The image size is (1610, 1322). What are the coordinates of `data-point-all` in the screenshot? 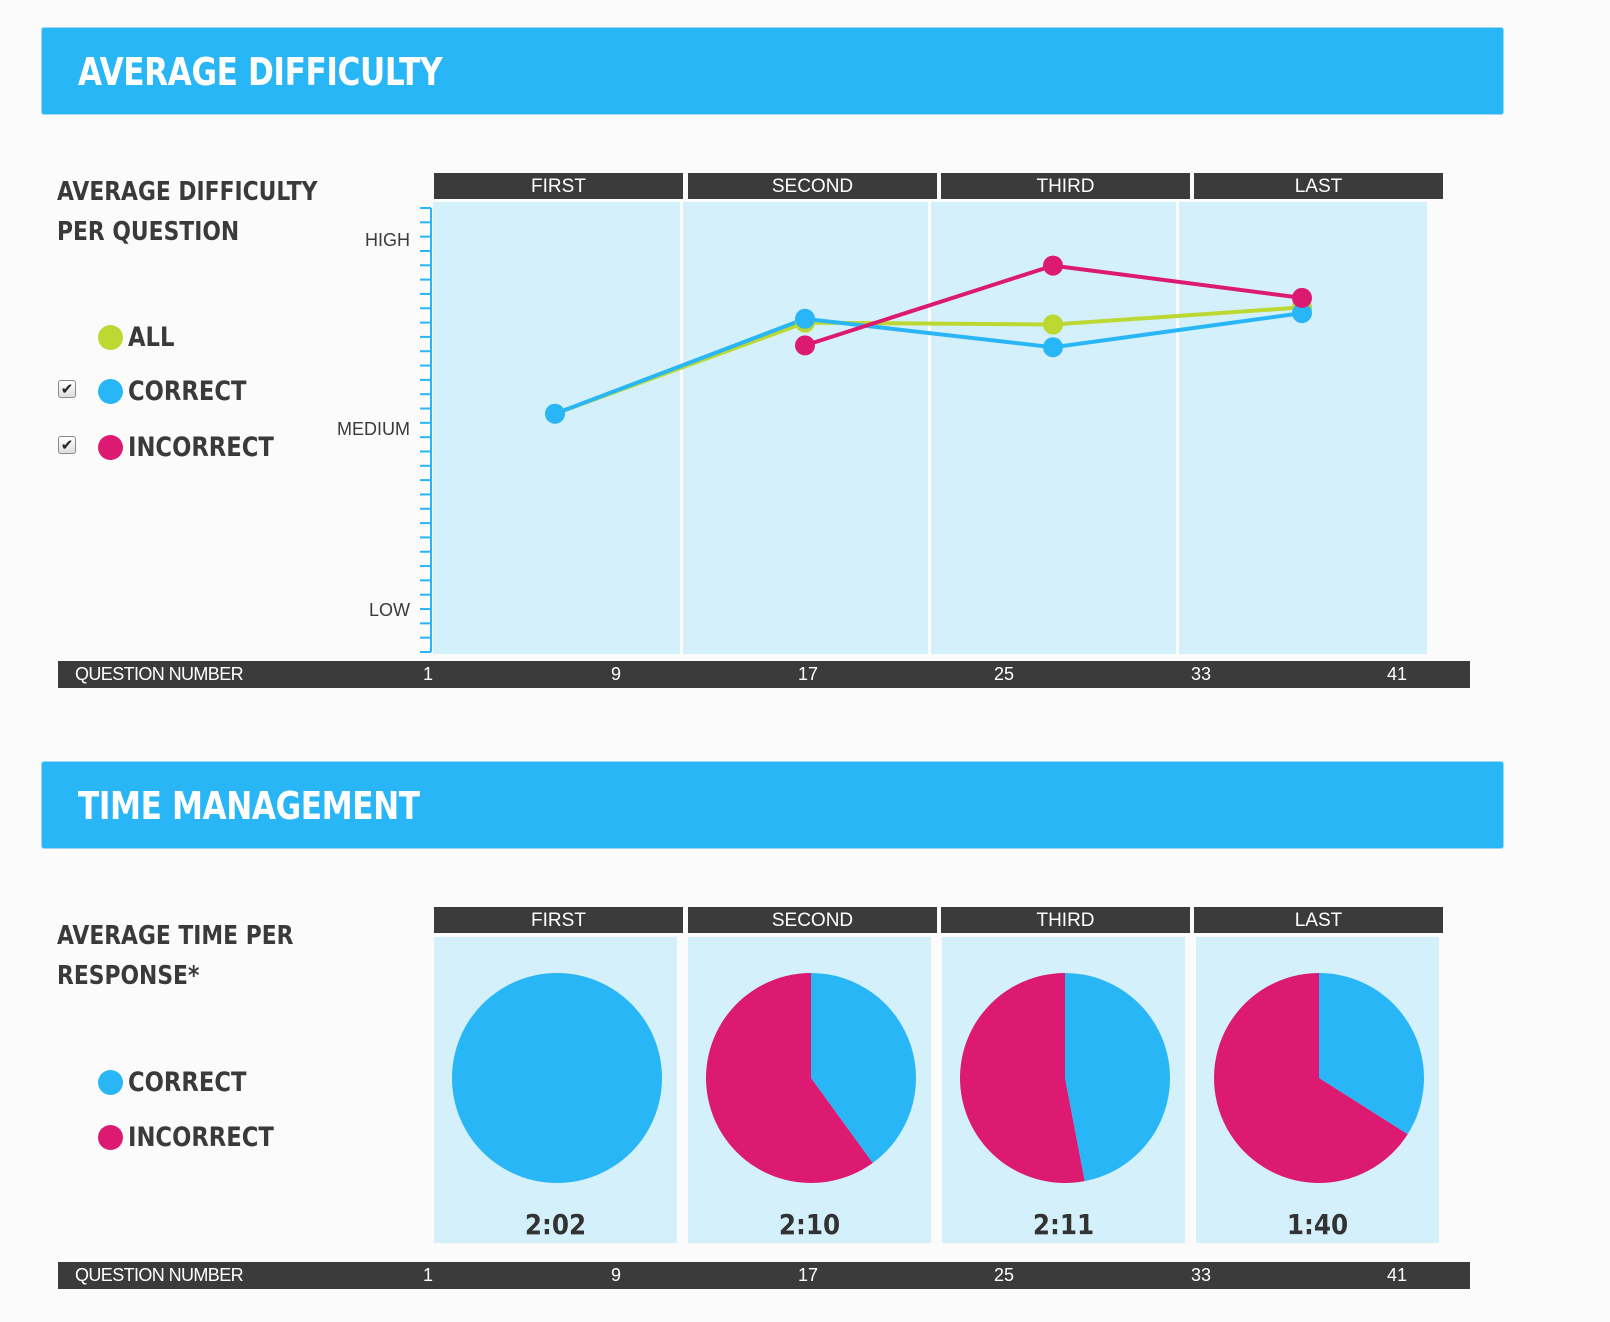 It's located at (1053, 324).